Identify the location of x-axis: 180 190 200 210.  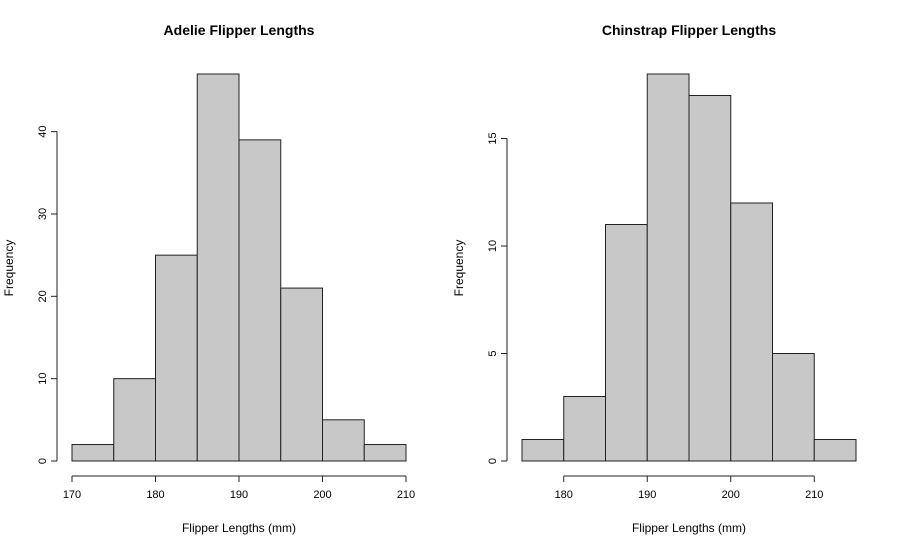
(689, 488).